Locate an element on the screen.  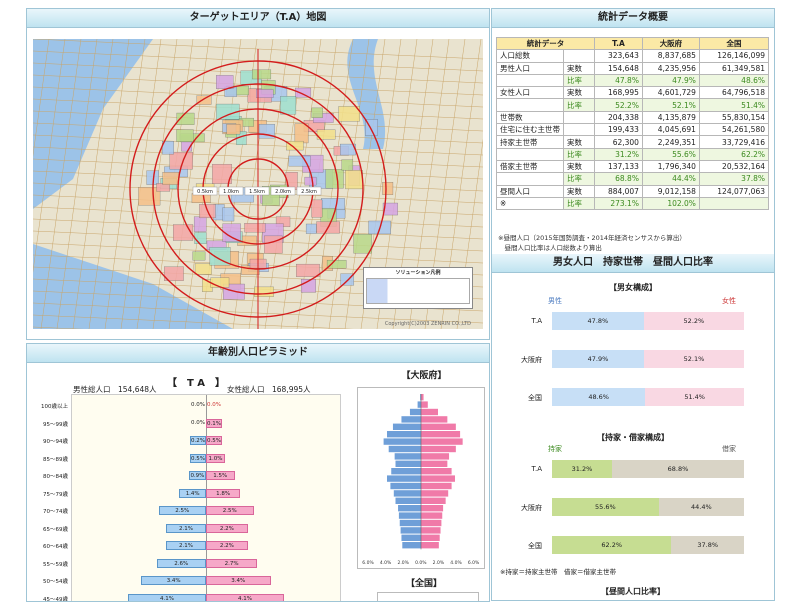
stats-value-cell: 54,261,580 is located at coordinates (733, 130).